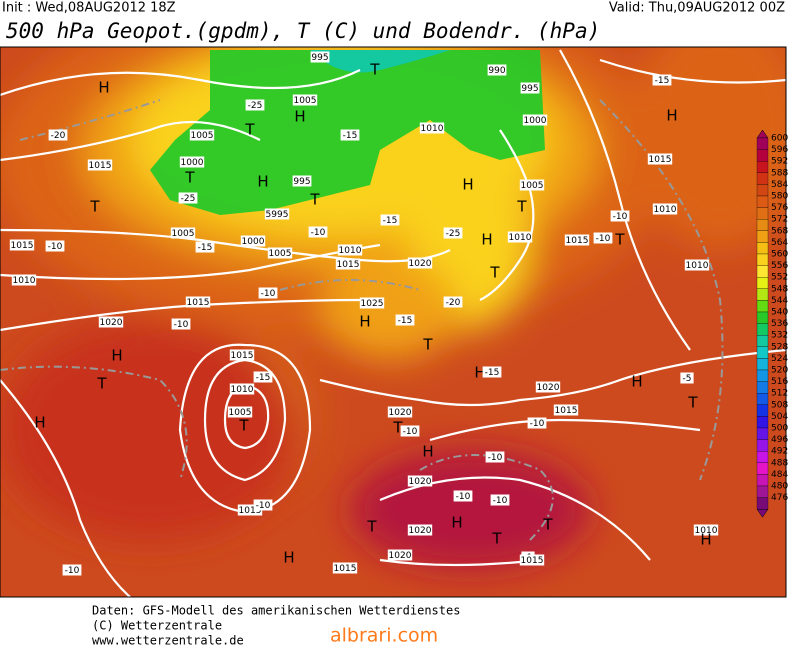 The height and width of the screenshot is (648, 790). I want to click on colorbar-label: 548, so click(779, 289).